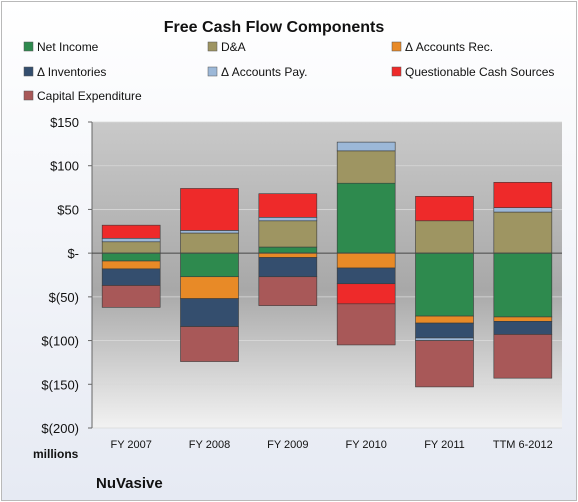 Image resolution: width=578 pixels, height=502 pixels. Describe the element at coordinates (449, 47) in the screenshot. I see `legend-label-2: Δ Accounts Rec.` at that location.